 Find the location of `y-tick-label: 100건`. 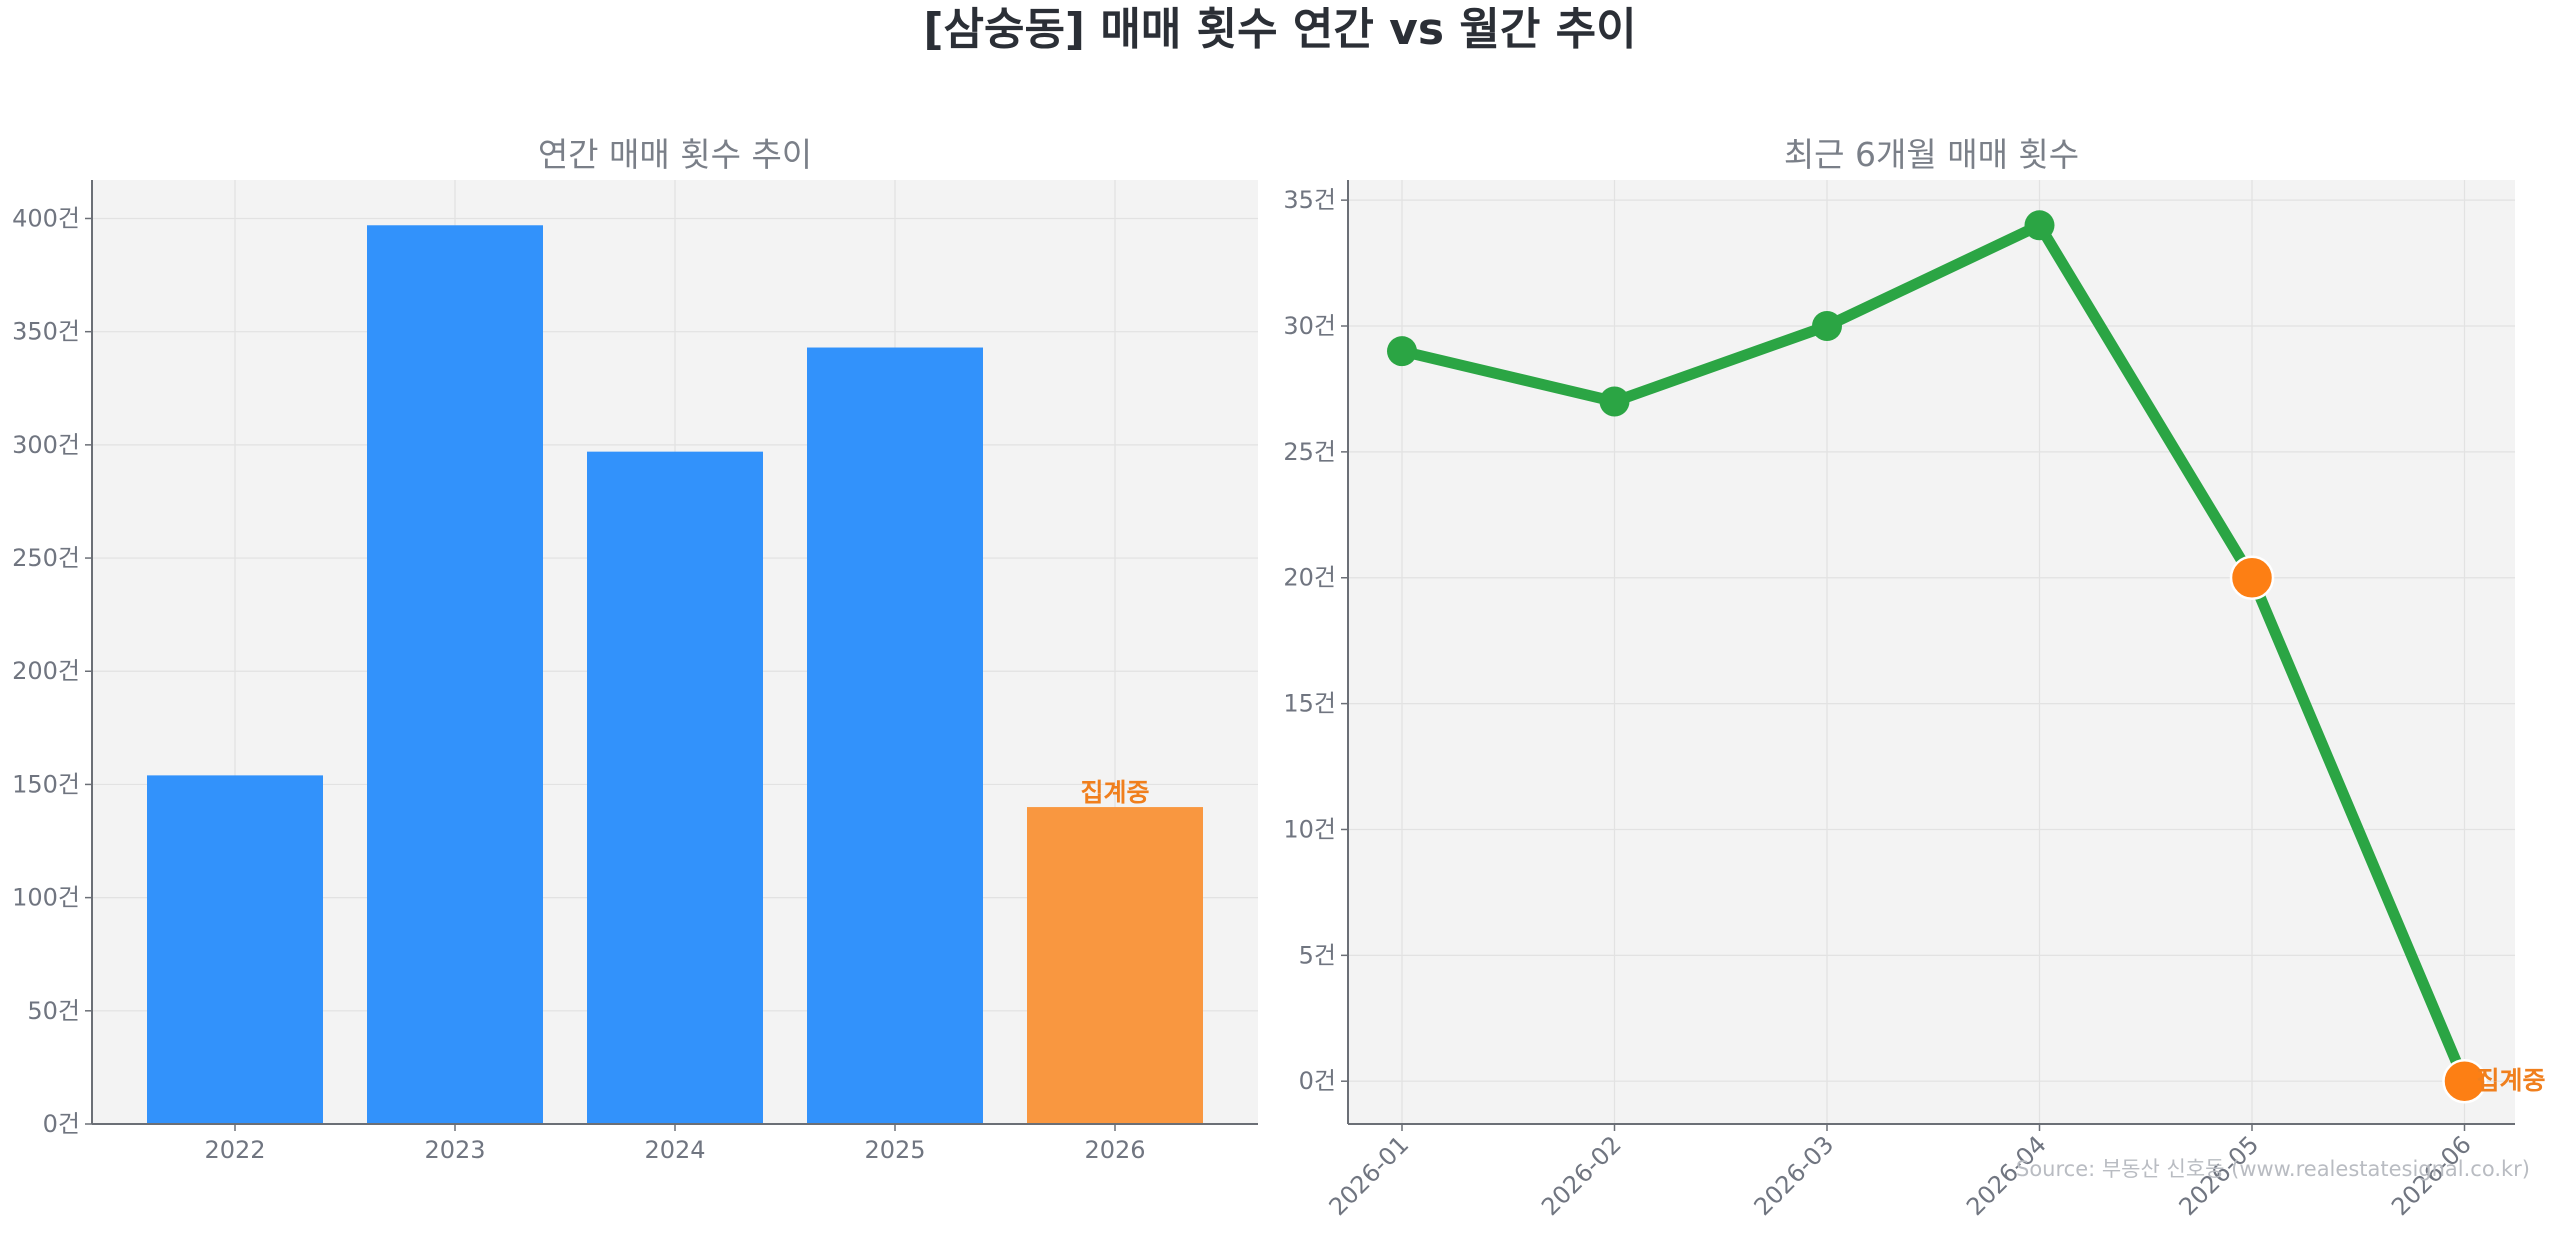

y-tick-label: 100건 is located at coordinates (46, 898).